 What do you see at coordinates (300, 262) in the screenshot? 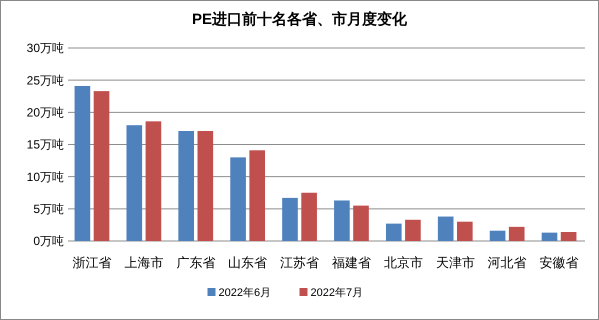
I see `x-tick-label: 江苏省` at bounding box center [300, 262].